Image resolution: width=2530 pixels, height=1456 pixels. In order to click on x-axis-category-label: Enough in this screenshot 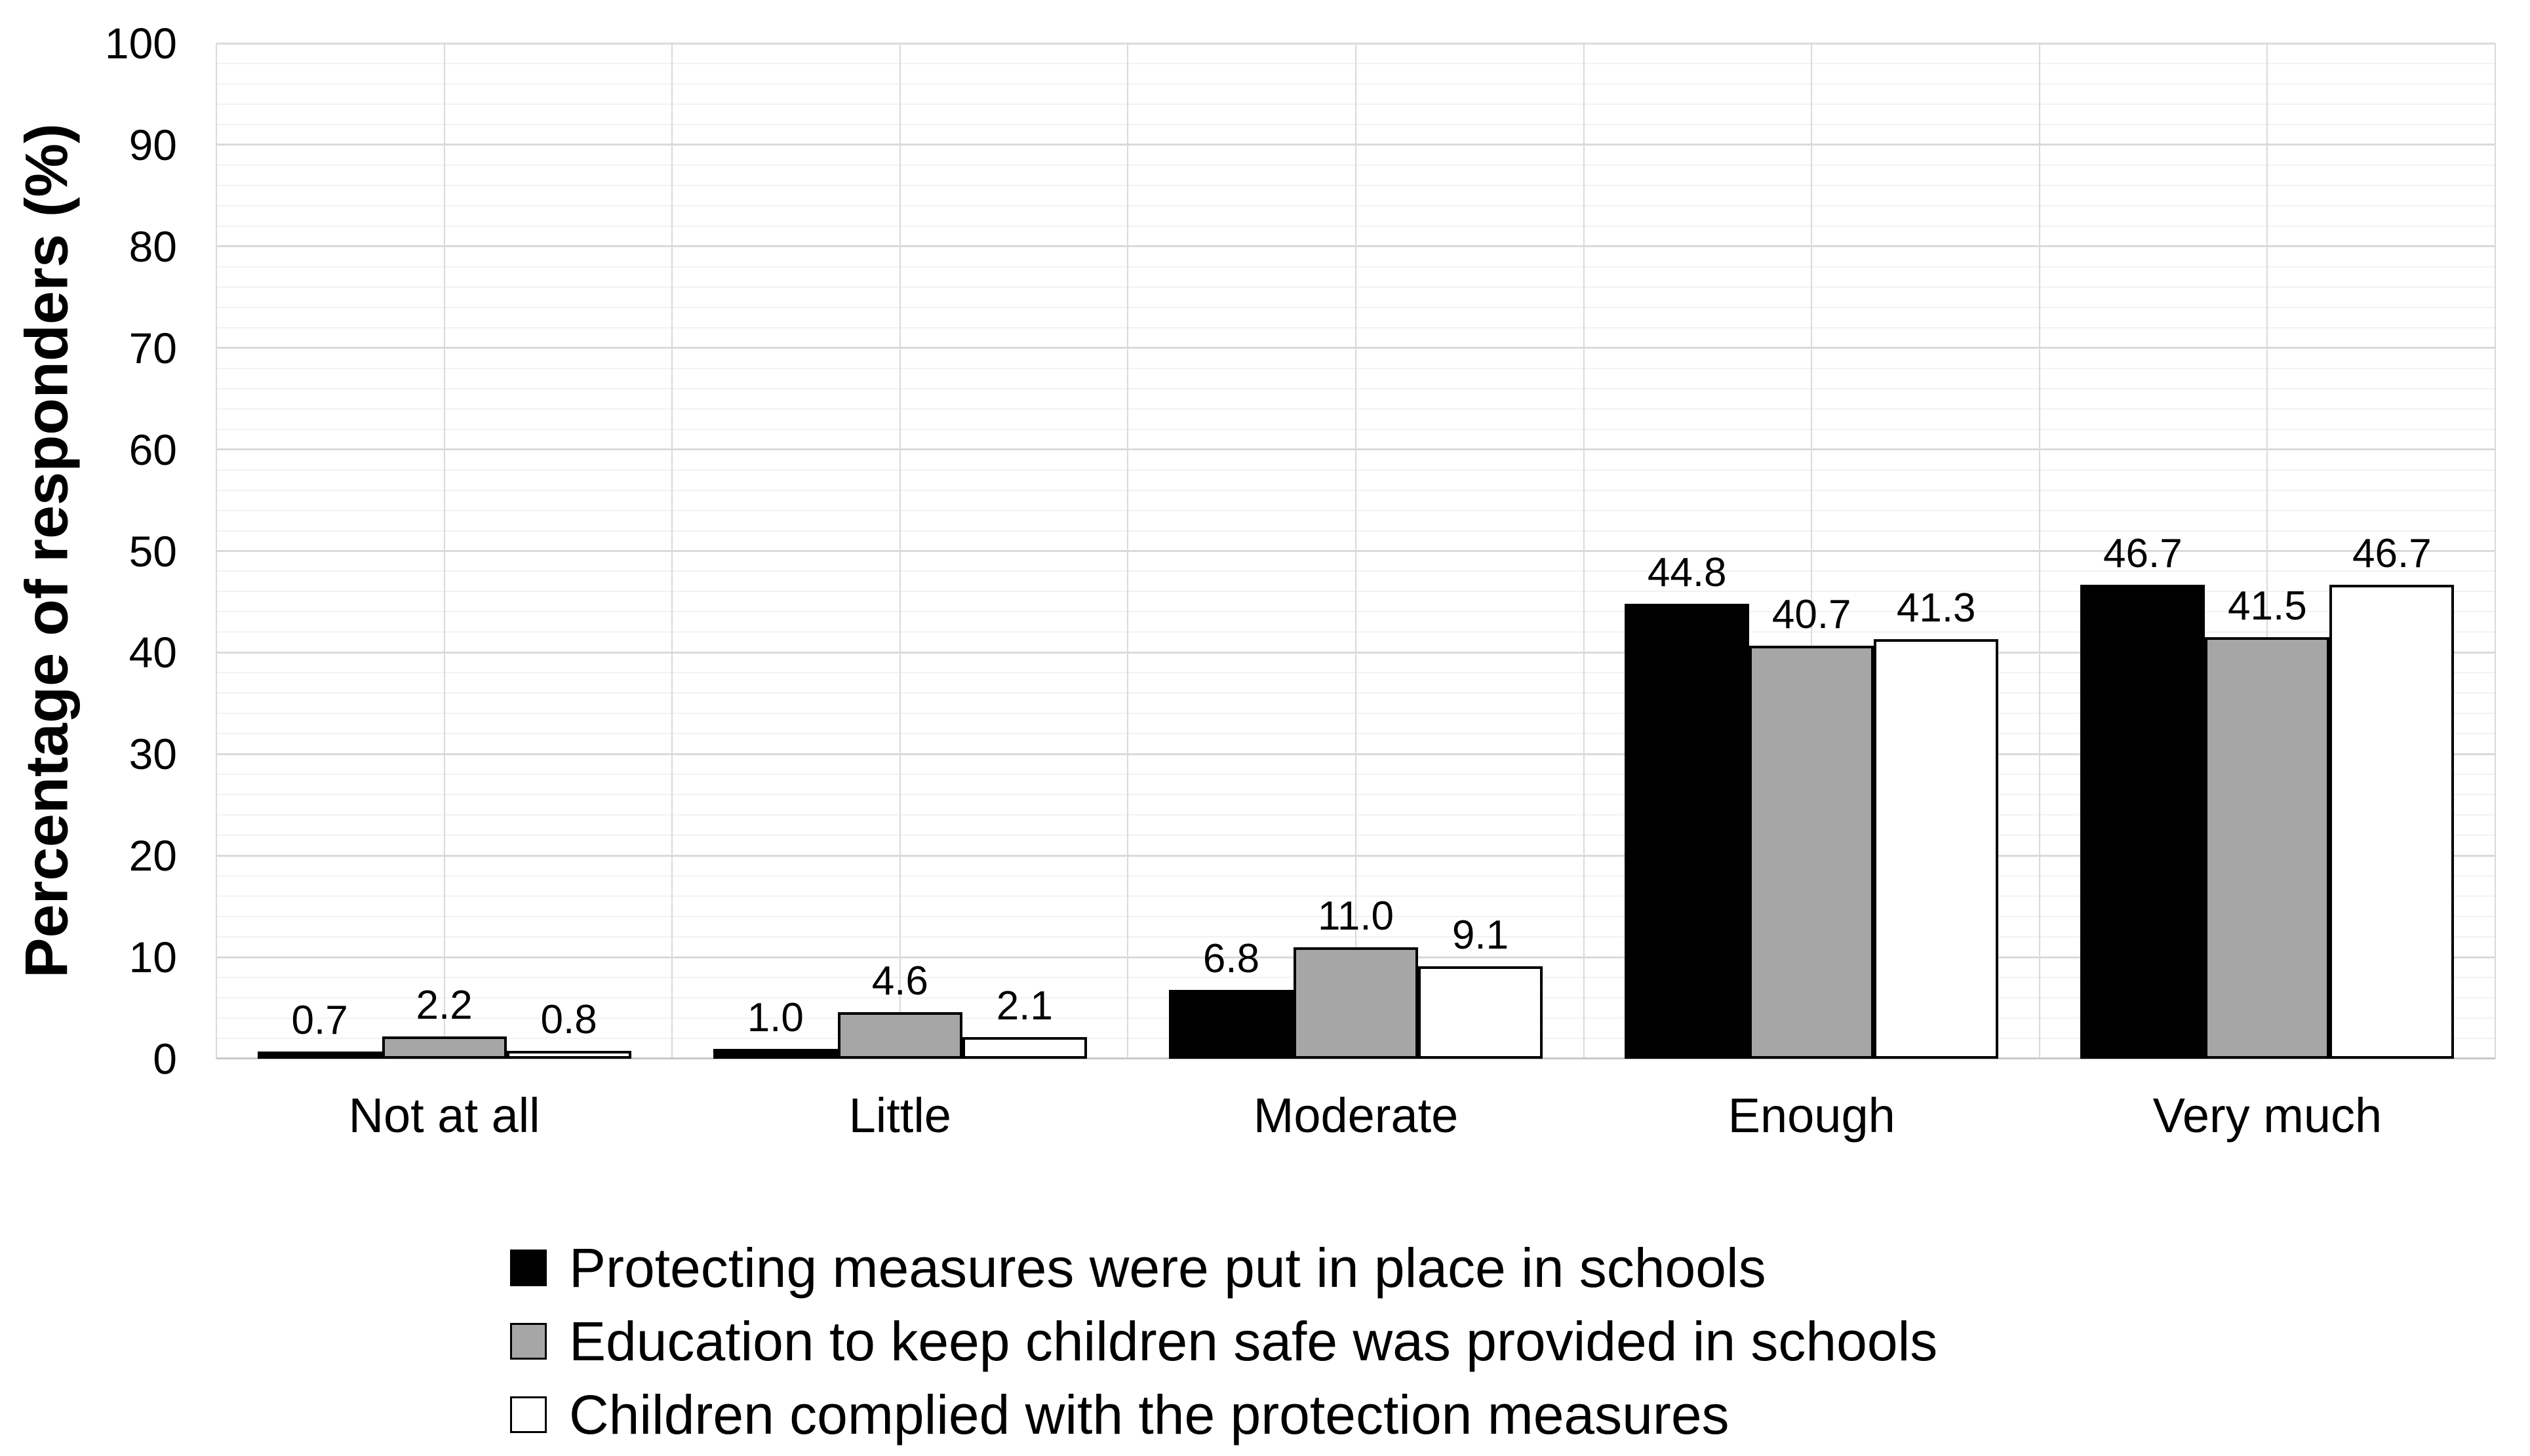, I will do `click(1811, 1115)`.